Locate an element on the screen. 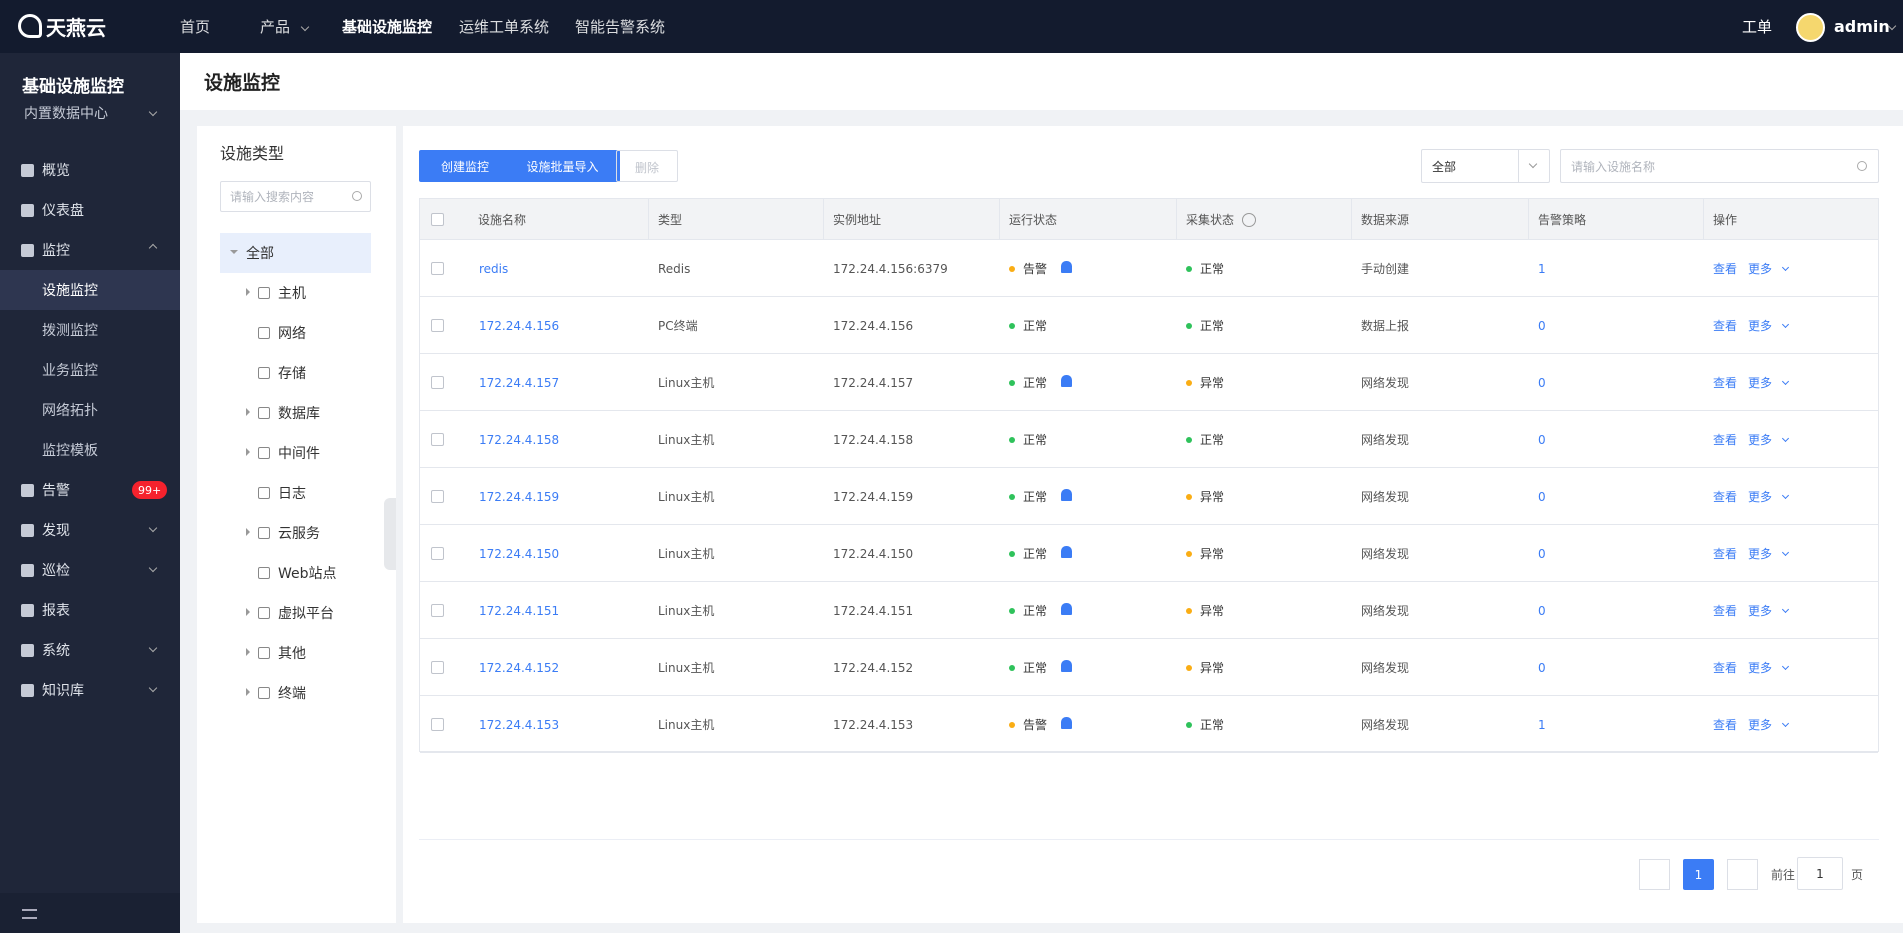 Image resolution: width=1903 pixels, height=933 pixels. nav-item: 基础设施监控 is located at coordinates (387, 27).